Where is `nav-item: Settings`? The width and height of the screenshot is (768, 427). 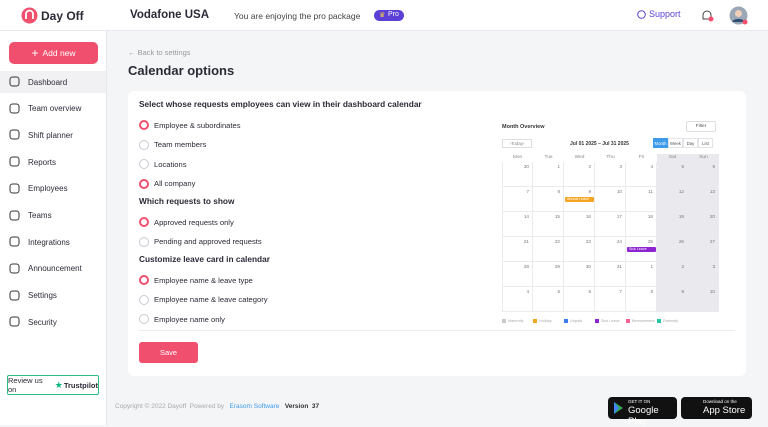
nav-item: Settings is located at coordinates (53, 296).